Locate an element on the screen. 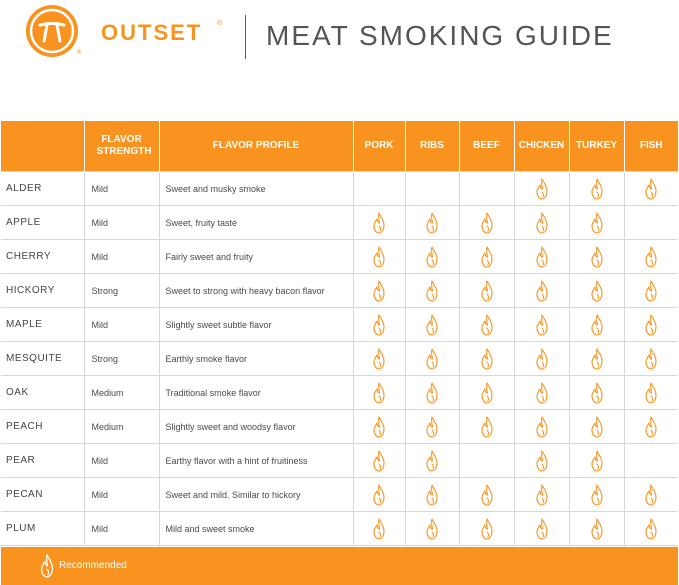 The width and height of the screenshot is (679, 585). table-row: ALDER Mild Sweet and musky smoke is located at coordinates (339, 188).